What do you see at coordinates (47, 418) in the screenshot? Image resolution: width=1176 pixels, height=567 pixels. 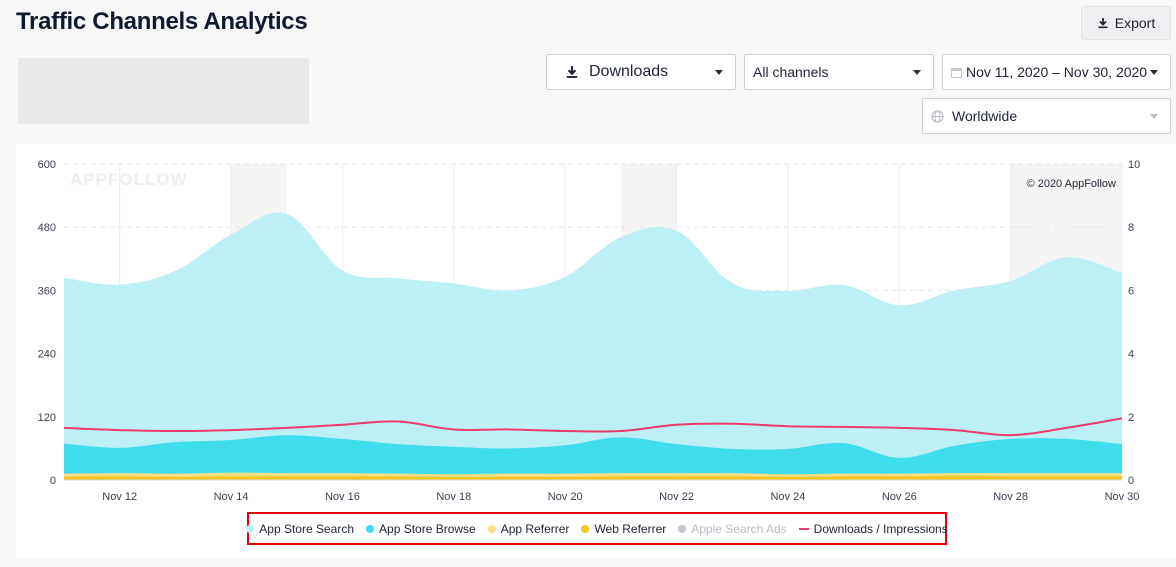 I see `y-left-tick-label: 120` at bounding box center [47, 418].